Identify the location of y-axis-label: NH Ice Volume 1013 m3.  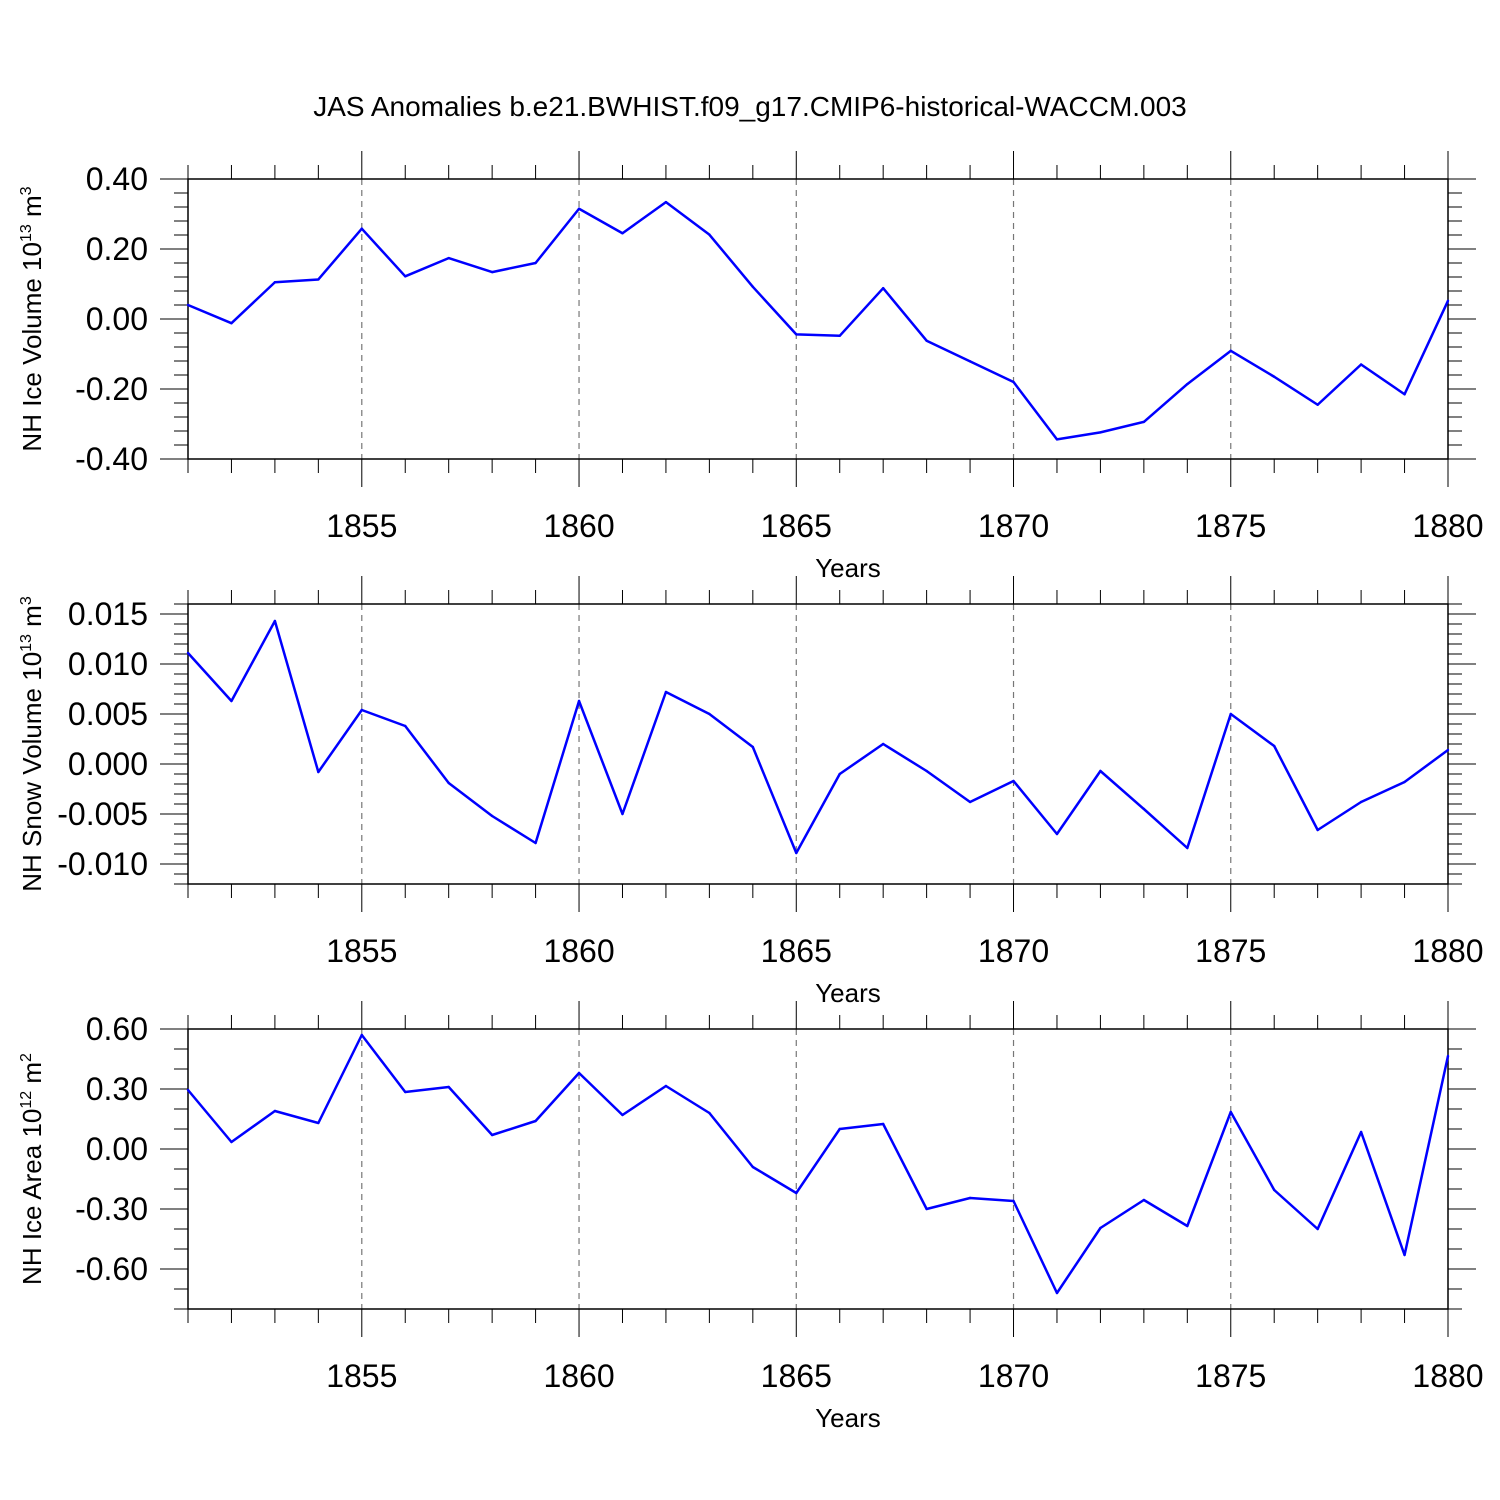
(32, 318).